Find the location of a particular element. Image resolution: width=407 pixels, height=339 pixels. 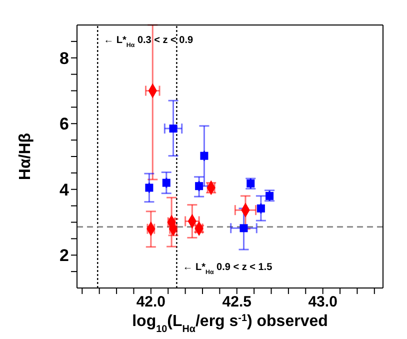

ref-line-label: ← L*$_{Hα}$ 0.9 < z < 1.5 is located at coordinates (227, 269).